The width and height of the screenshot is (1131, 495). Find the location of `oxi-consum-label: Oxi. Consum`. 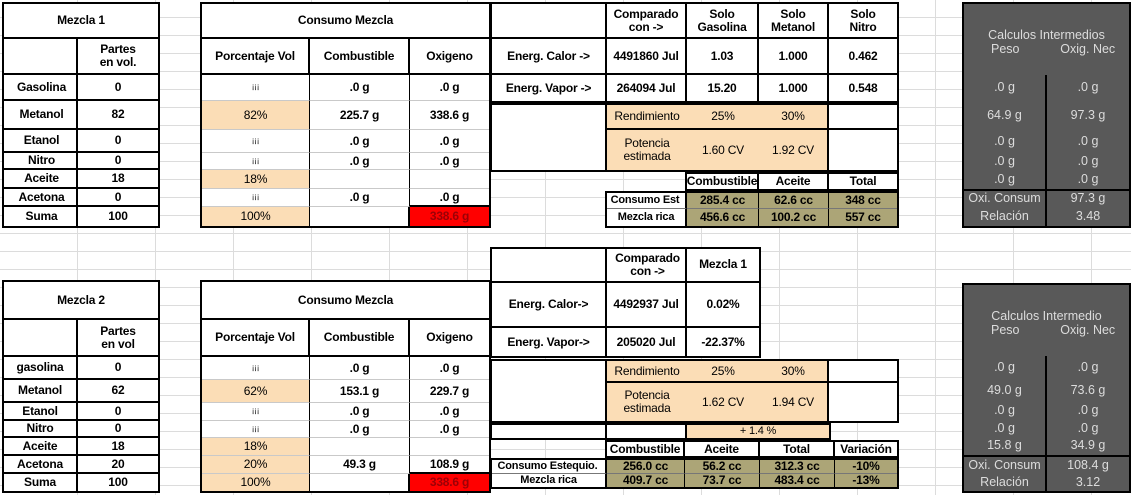

oxi-consum-label: Oxi. Consum is located at coordinates (1005, 464).